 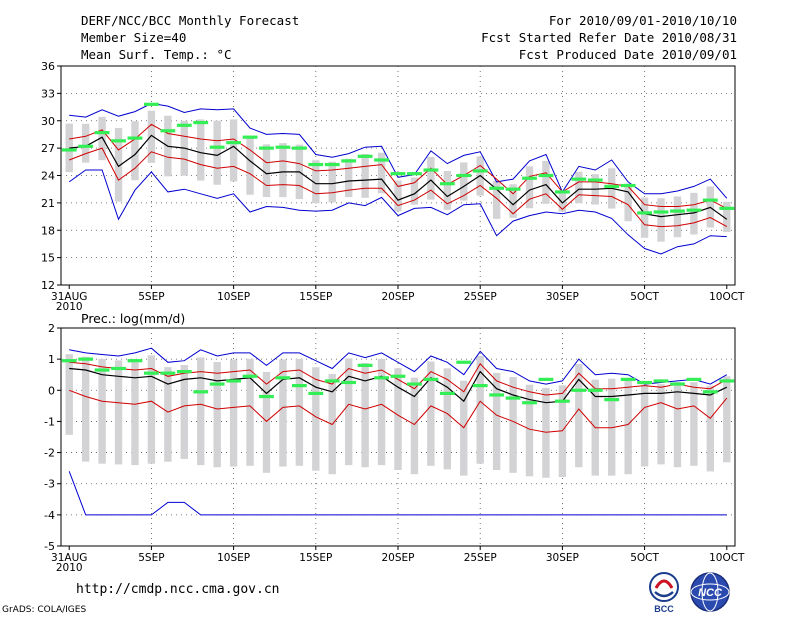 What do you see at coordinates (727, 297) in the screenshot?
I see `temp-xtick-label: 10OCT` at bounding box center [727, 297].